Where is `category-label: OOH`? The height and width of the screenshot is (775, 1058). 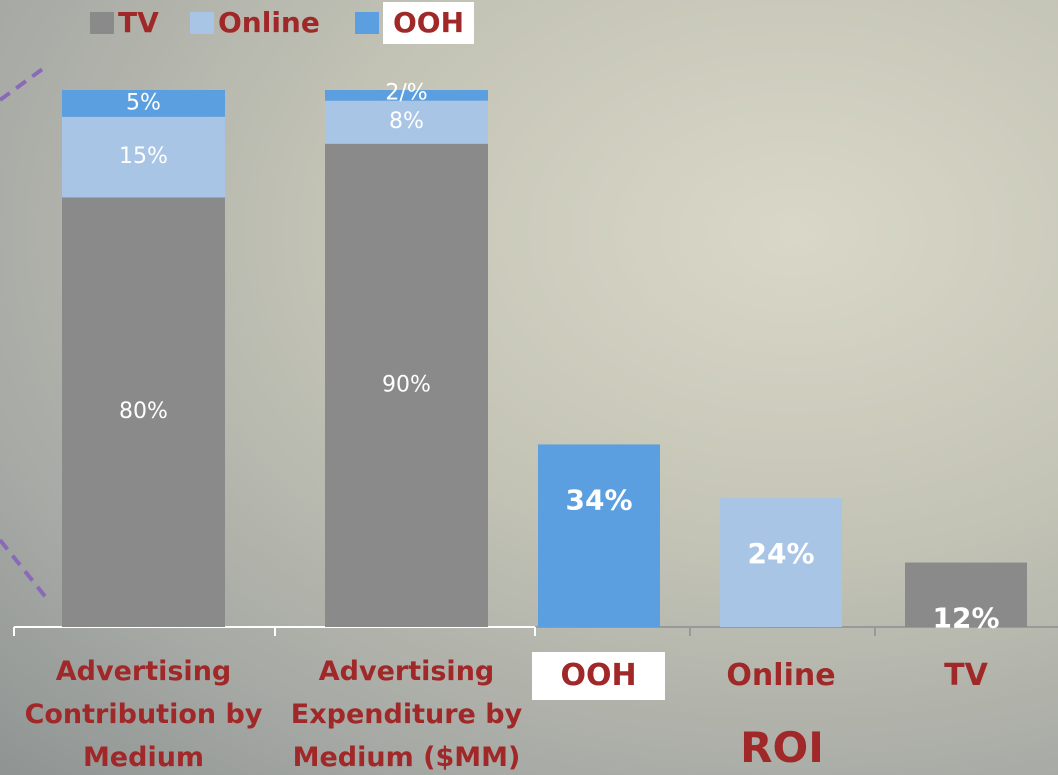
category-label: OOH is located at coordinates (598, 676).